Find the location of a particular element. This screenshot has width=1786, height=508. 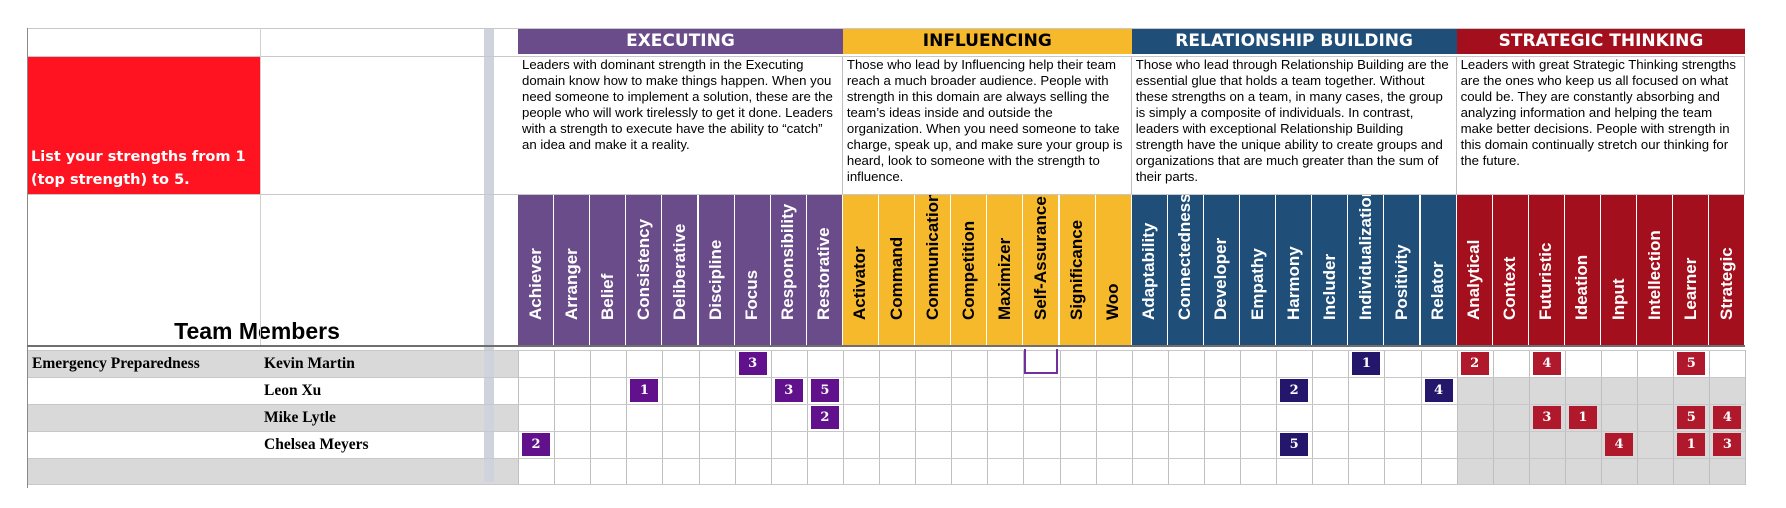

strength-header-command: Command is located at coordinates (897, 270).